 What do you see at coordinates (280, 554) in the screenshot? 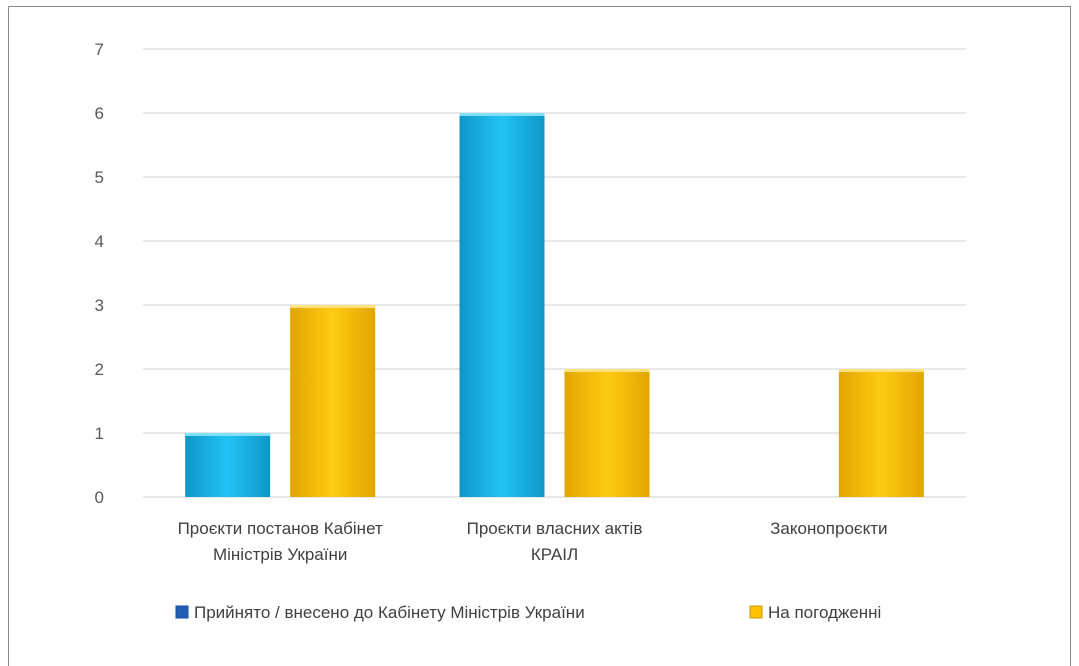
I see `category-label-line: Міністрів України` at bounding box center [280, 554].